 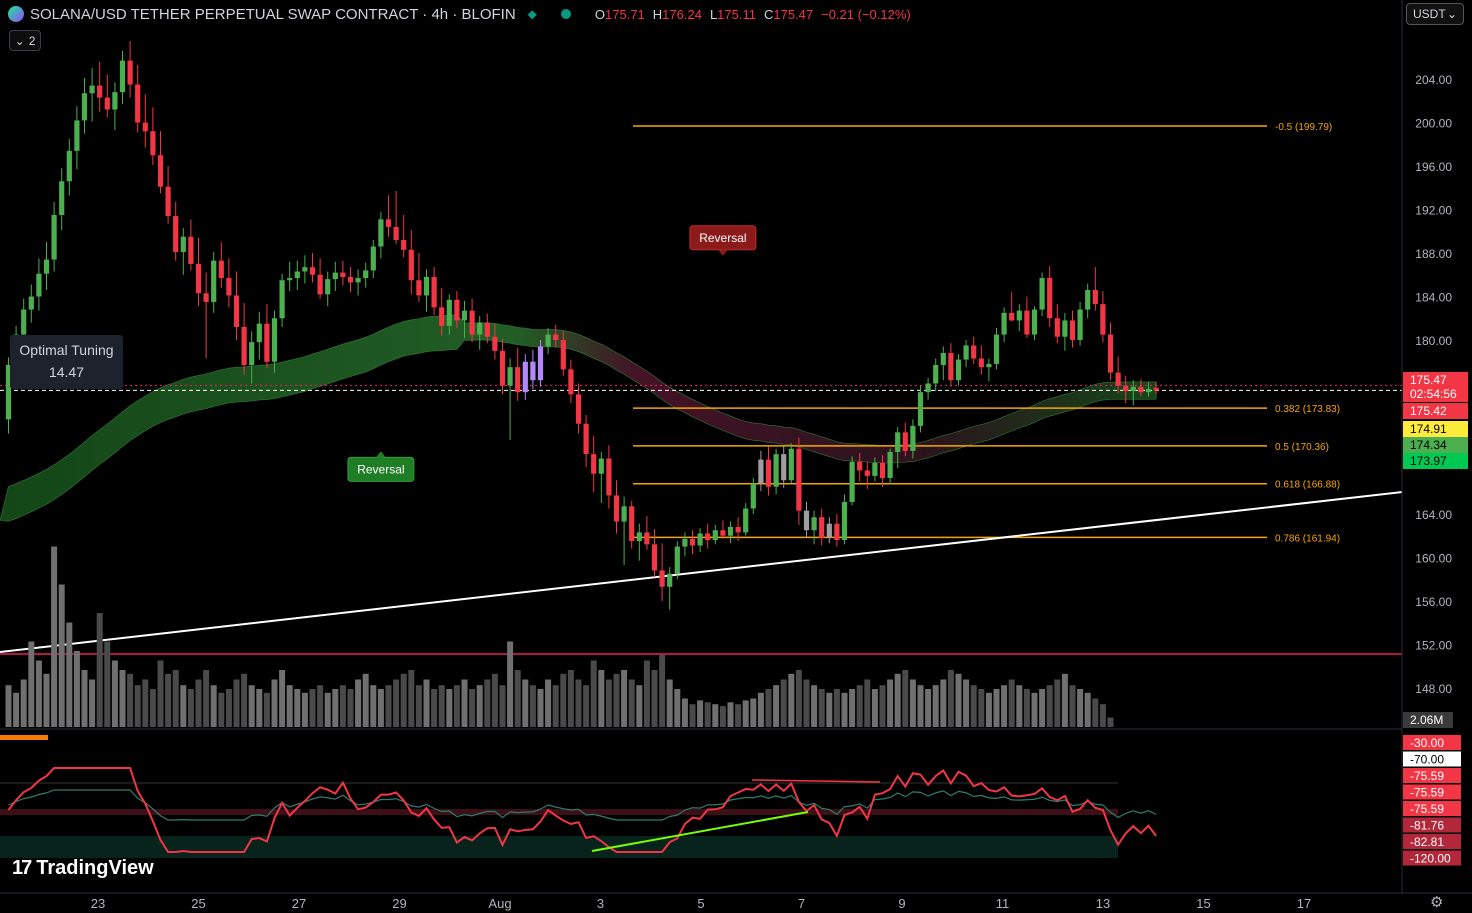 What do you see at coordinates (722, 238) in the screenshot?
I see `reversal-label-text: Reversal` at bounding box center [722, 238].